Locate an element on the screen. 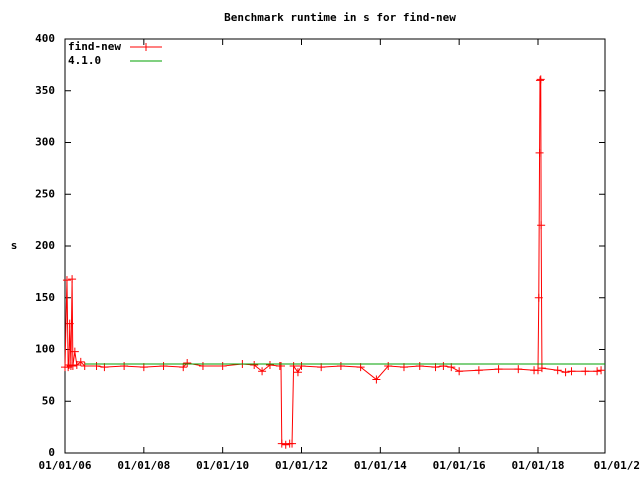 The image size is (640, 480). y-tick-label: 150 is located at coordinates (45, 297).